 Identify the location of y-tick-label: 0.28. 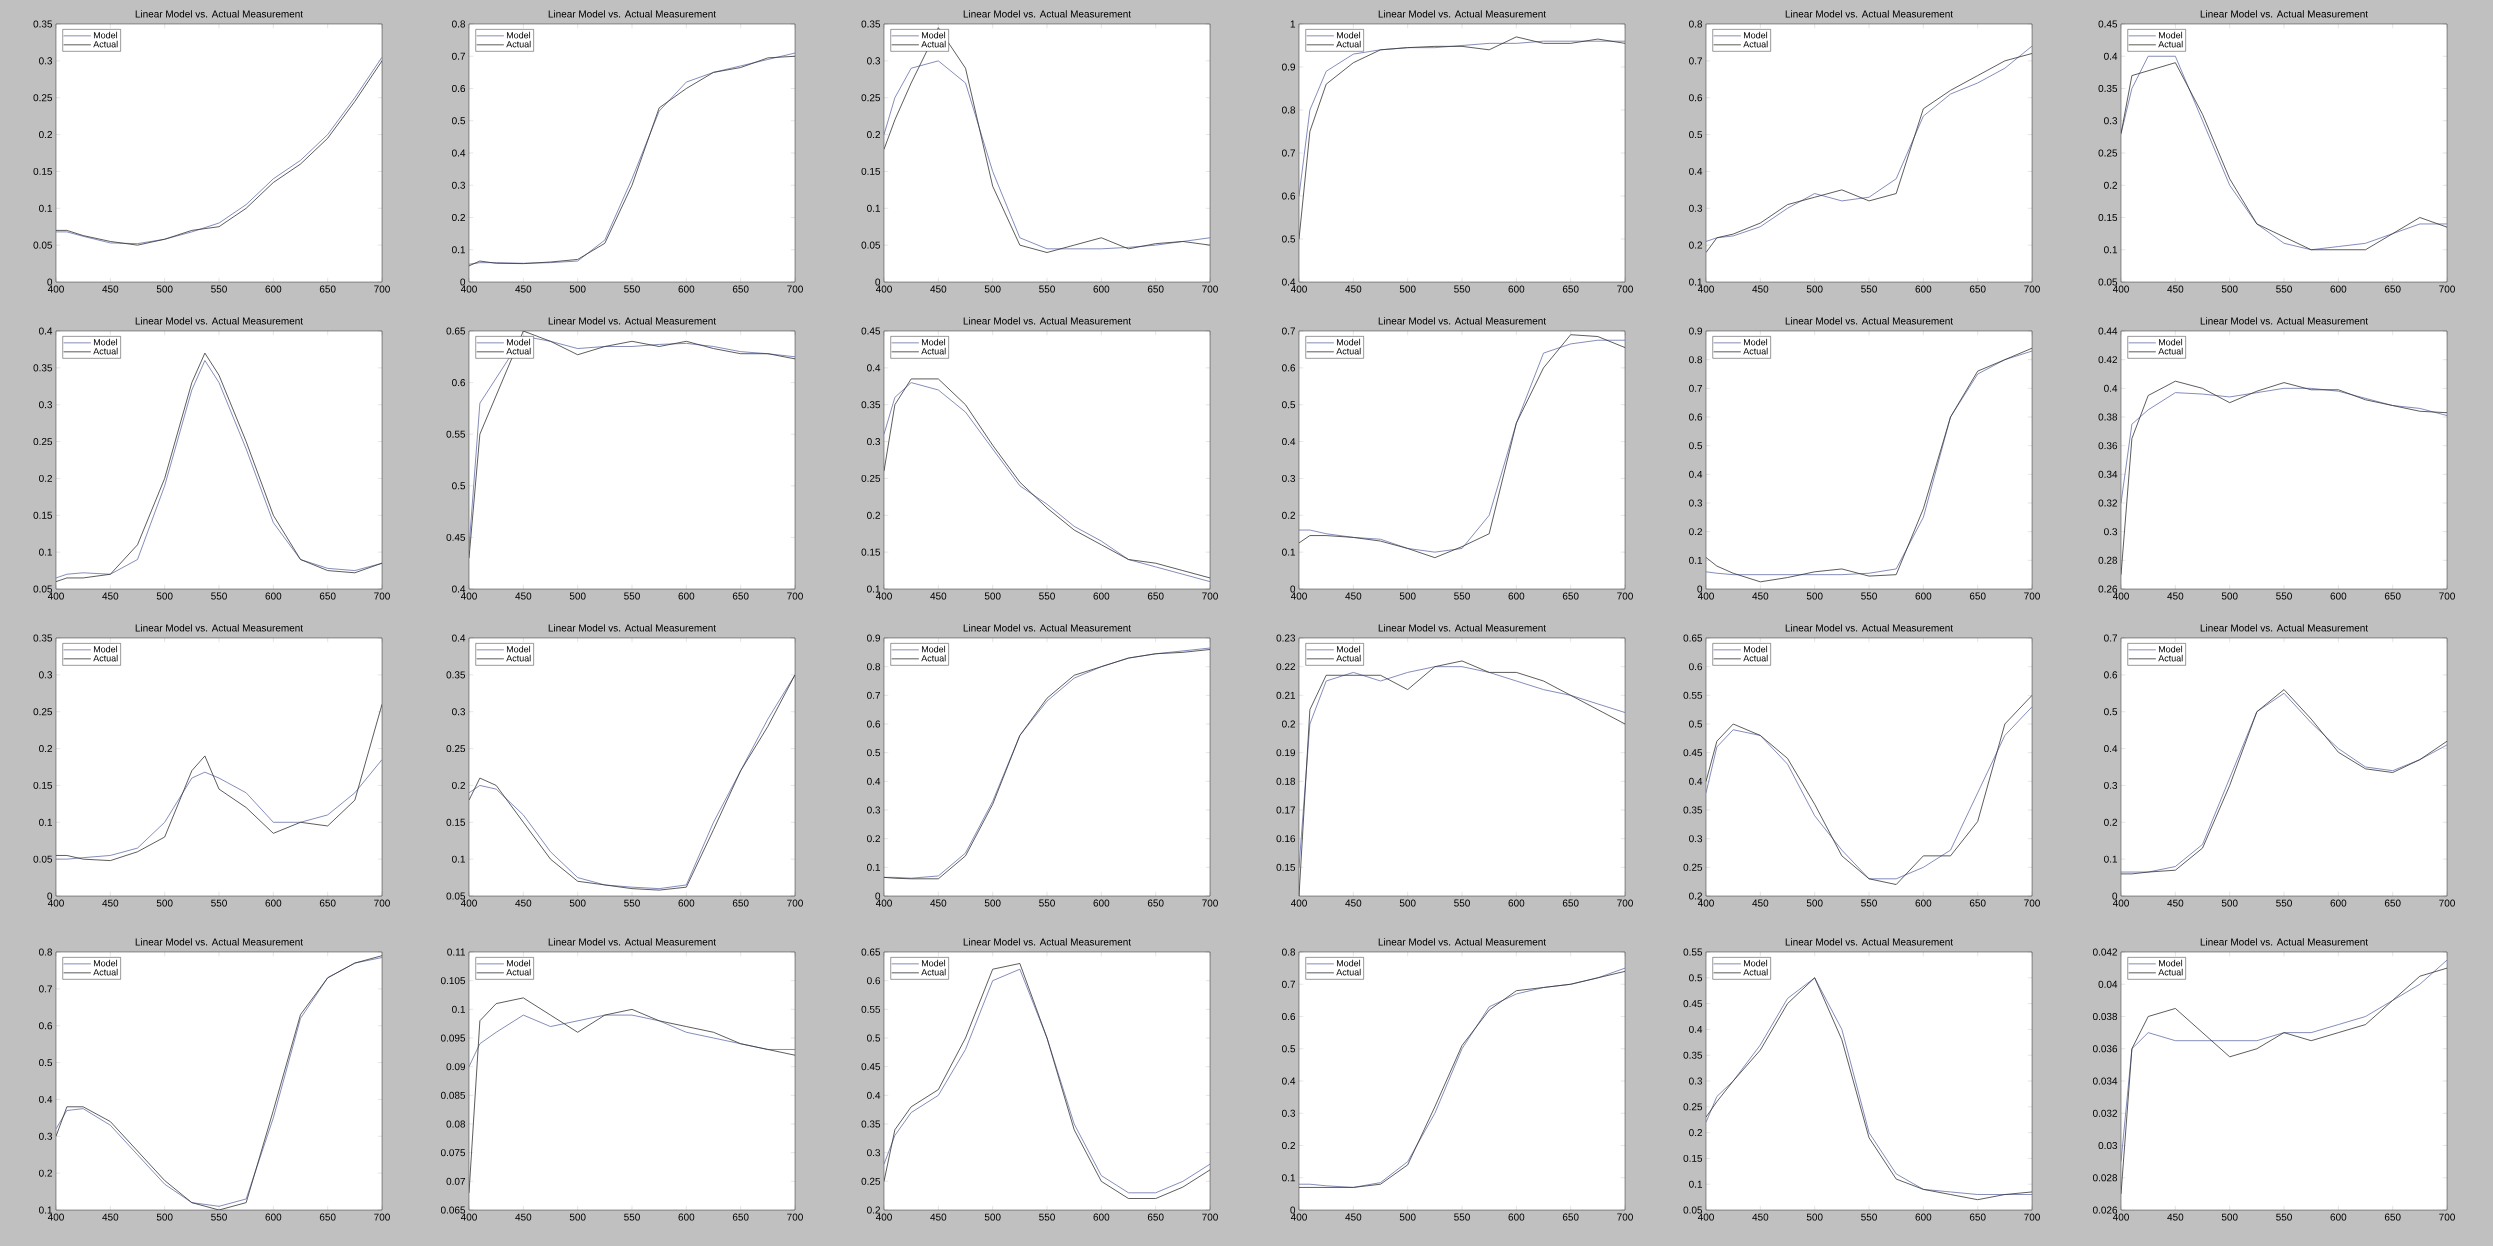
(2108, 560).